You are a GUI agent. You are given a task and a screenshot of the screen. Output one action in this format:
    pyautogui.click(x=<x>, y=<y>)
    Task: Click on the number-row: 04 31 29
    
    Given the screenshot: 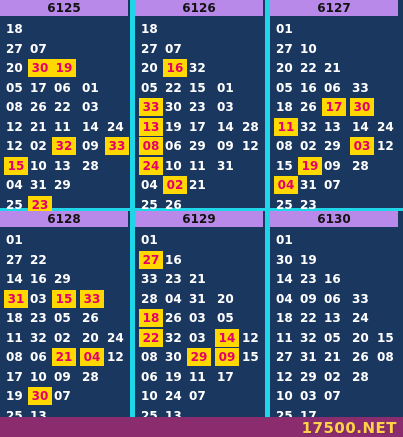 What is the action you would take?
    pyautogui.click(x=64, y=185)
    